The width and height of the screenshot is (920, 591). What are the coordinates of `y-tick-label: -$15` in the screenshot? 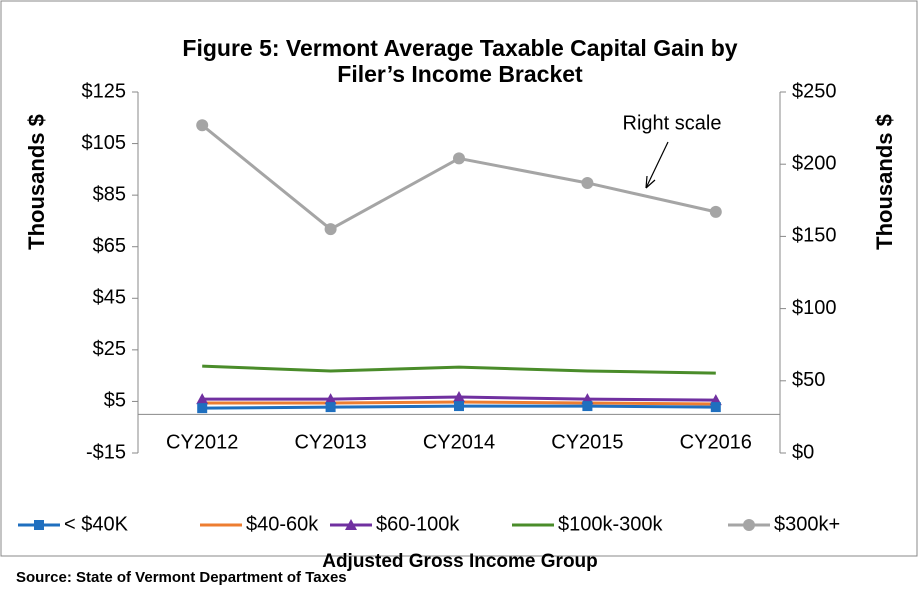 It's located at (106, 452).